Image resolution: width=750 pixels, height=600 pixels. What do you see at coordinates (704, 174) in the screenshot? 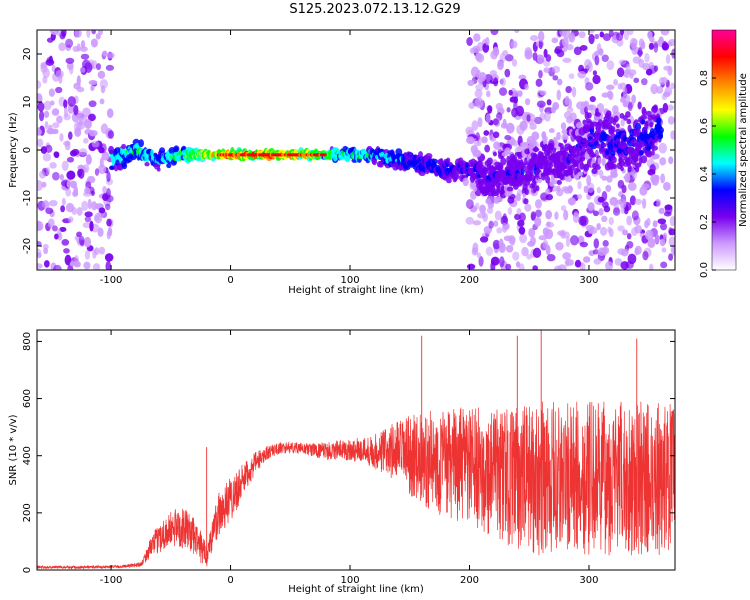
I see `colorbar-tick-label: 0.4` at bounding box center [704, 174].